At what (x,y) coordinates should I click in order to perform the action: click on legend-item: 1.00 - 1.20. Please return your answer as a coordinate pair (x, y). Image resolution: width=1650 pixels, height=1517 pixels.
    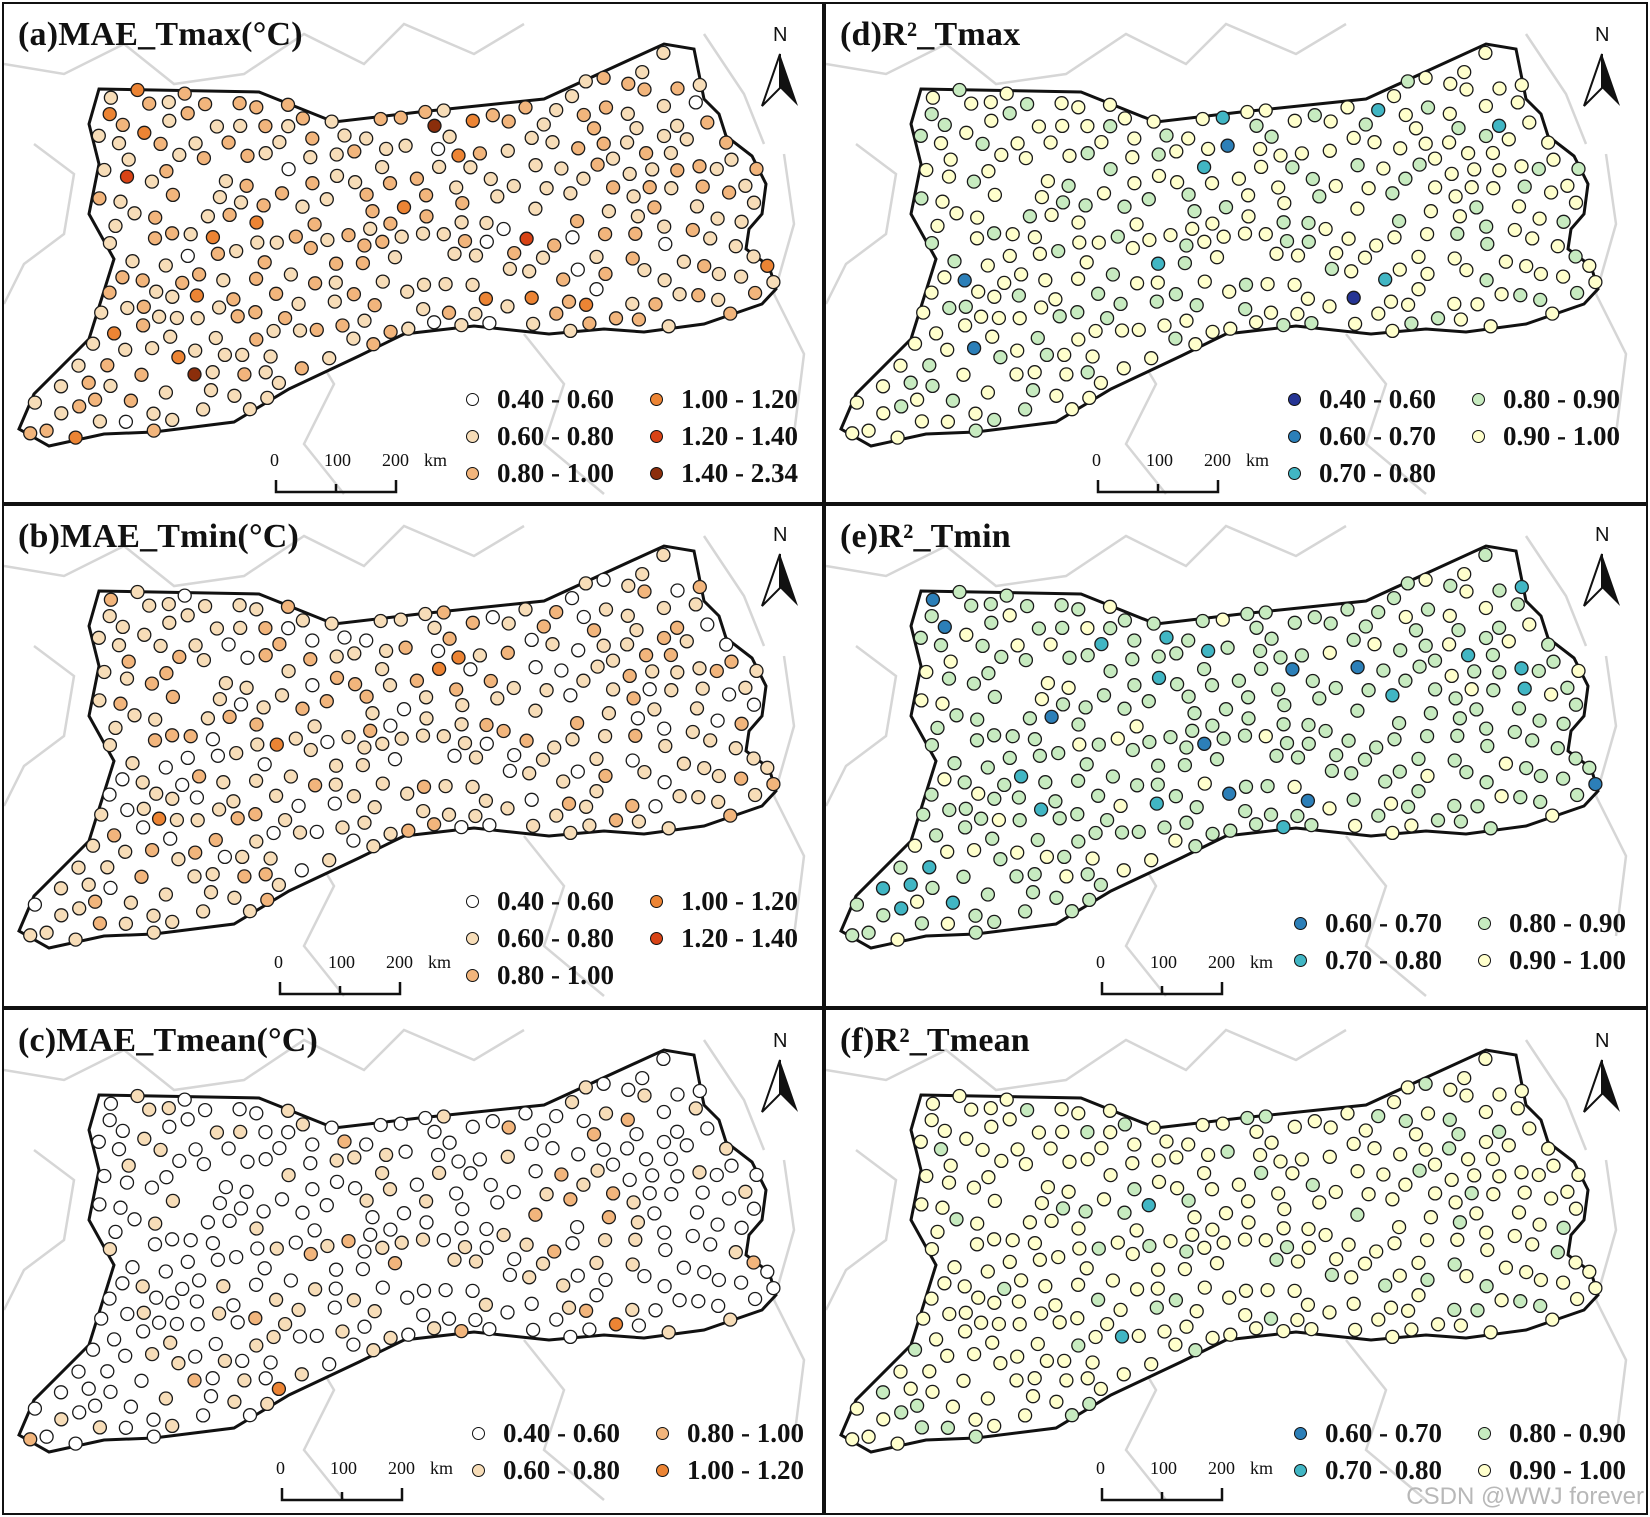
    Looking at the image, I should click on (724, 901).